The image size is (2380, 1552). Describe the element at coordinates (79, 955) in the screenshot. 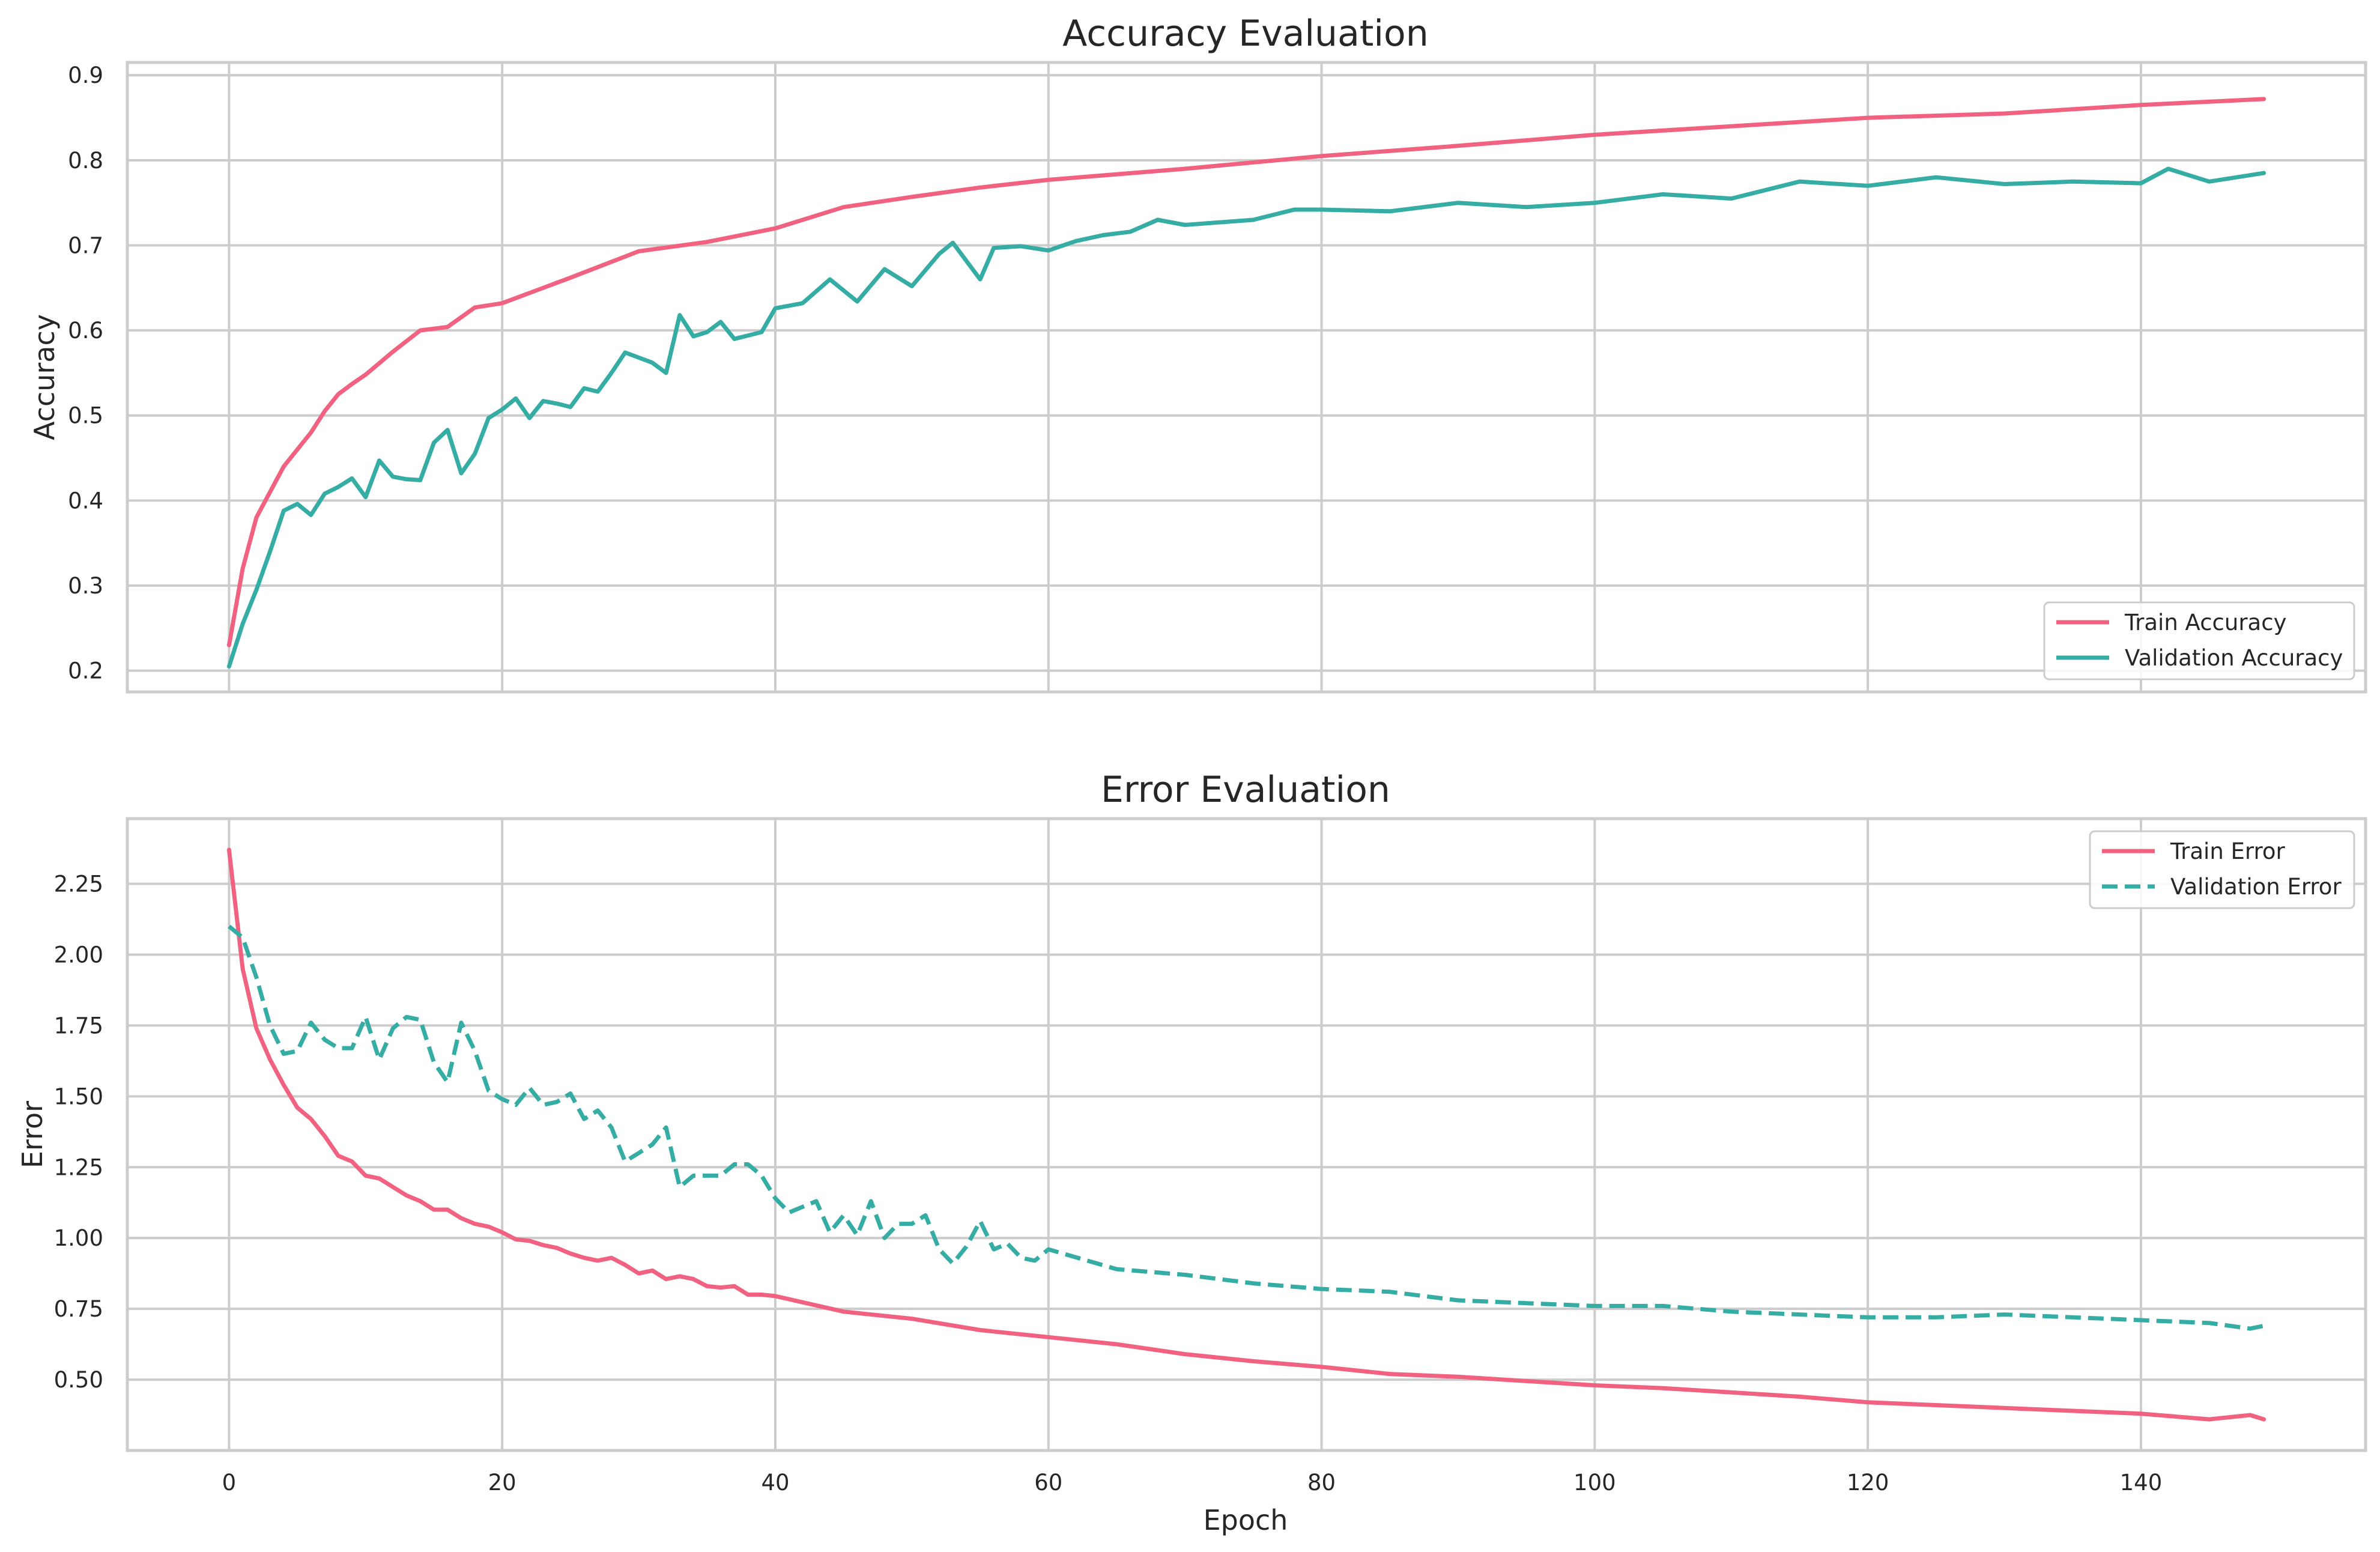

I see `error-y-tick-label: 2.00` at that location.